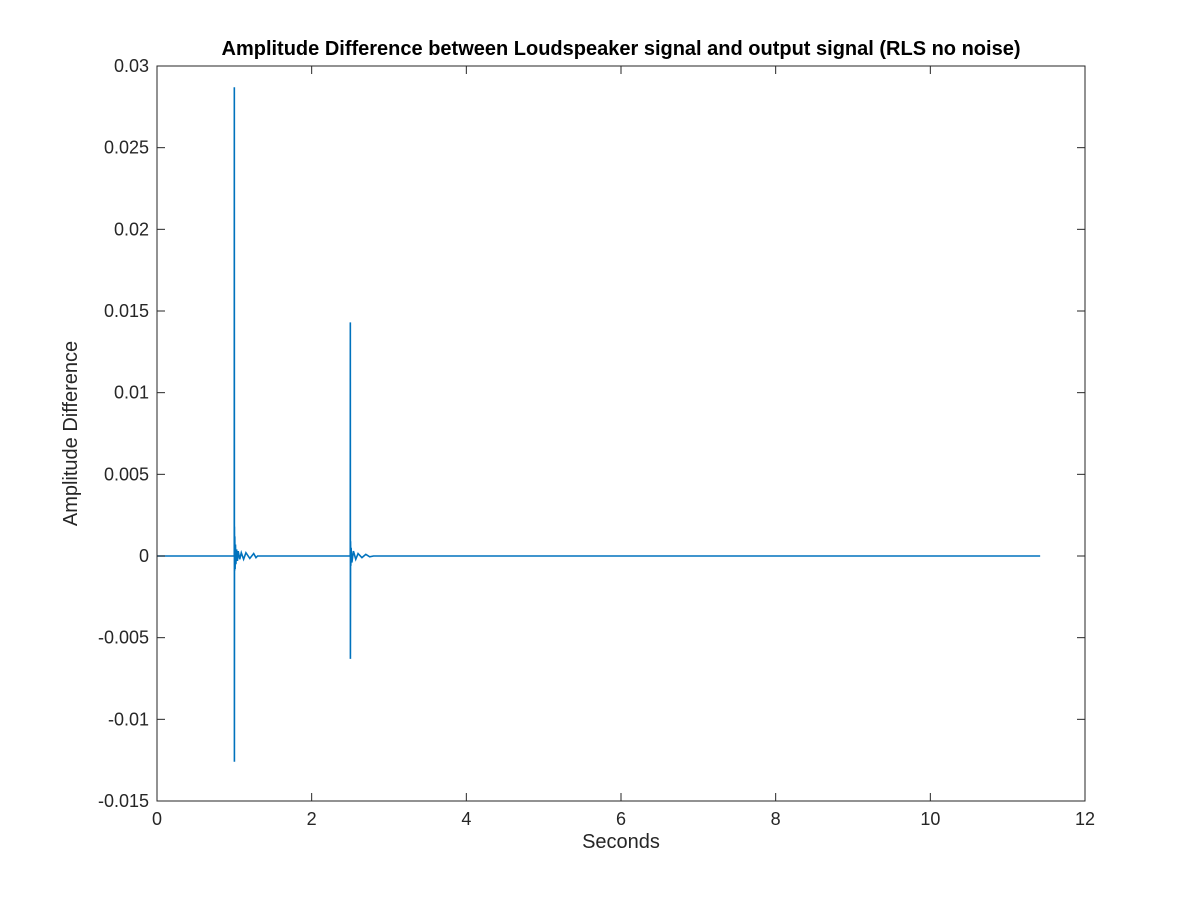  I want to click on x-tick-label: 10, so click(930, 819).